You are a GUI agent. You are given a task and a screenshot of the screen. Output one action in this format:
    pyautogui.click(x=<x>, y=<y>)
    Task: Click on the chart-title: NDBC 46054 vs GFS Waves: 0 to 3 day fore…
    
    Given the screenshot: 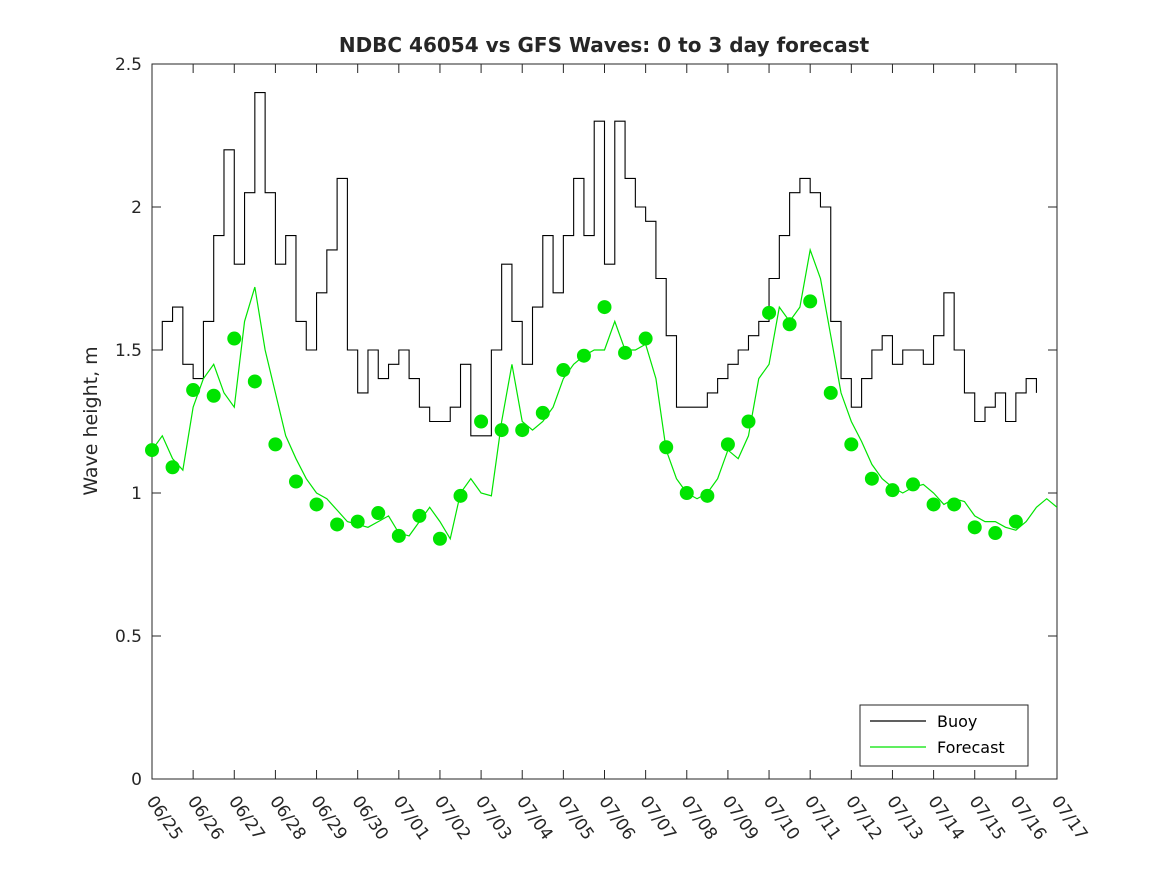 What is the action you would take?
    pyautogui.click(x=604, y=45)
    